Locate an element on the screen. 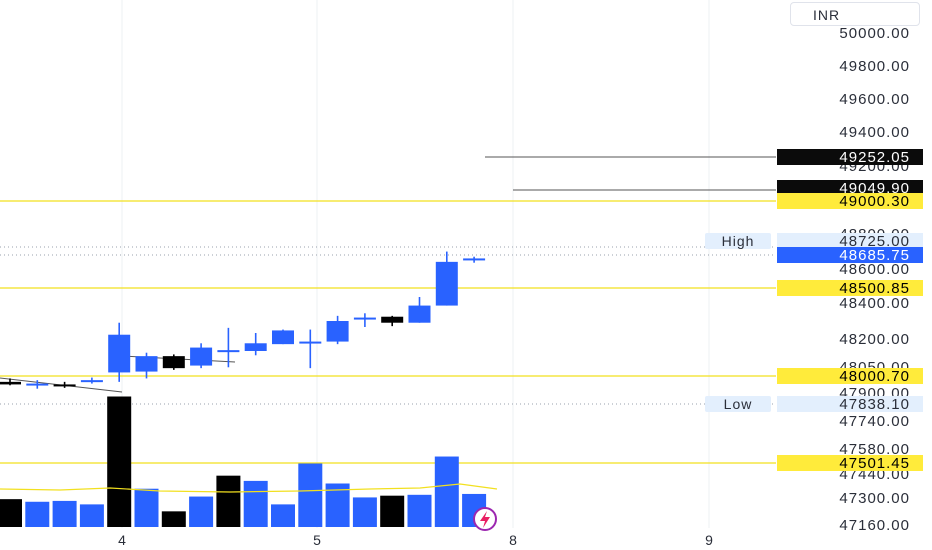 This screenshot has height=550, width=932. volume-ma-line is located at coordinates (249, 488).